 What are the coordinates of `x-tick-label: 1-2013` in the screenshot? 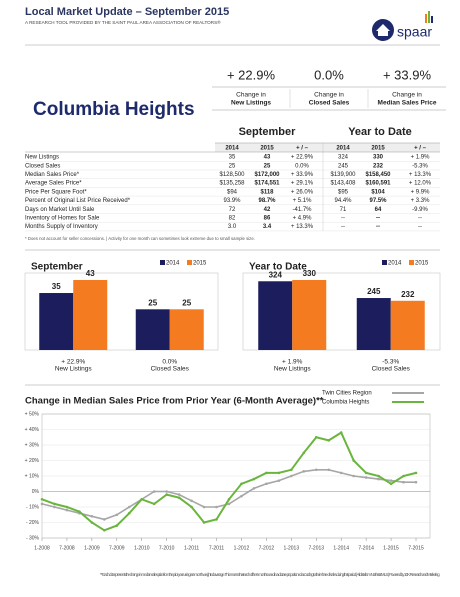 It's located at (292, 548).